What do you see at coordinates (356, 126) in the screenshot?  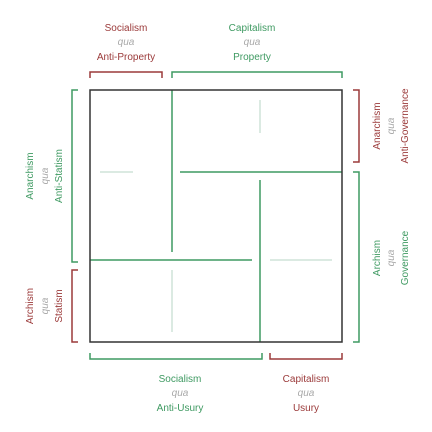 I see `bracket-right-upper` at bounding box center [356, 126].